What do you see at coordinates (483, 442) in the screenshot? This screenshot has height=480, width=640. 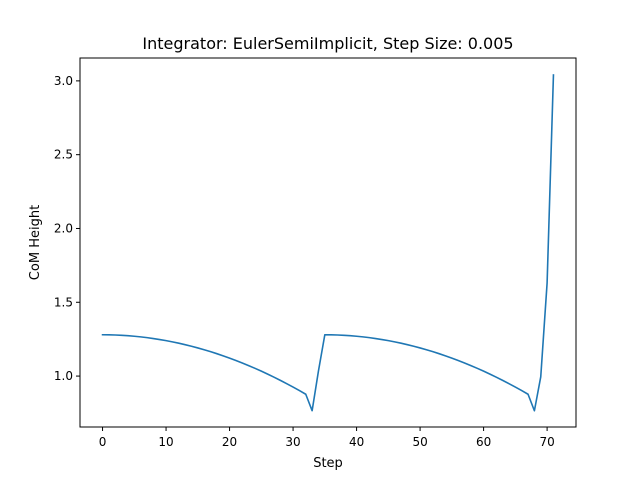 I see `x-tick-label: 60` at bounding box center [483, 442].